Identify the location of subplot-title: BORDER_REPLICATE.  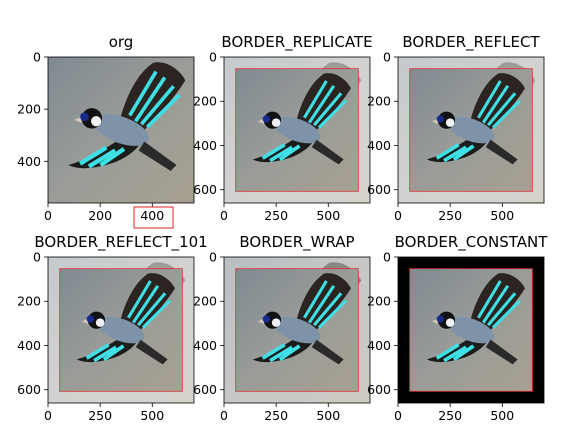
(296, 42).